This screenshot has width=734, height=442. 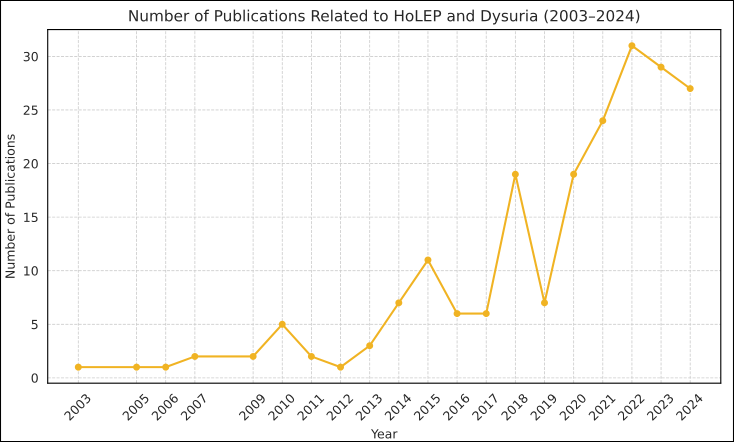 I want to click on x-axis-title: Year, so click(x=384, y=434).